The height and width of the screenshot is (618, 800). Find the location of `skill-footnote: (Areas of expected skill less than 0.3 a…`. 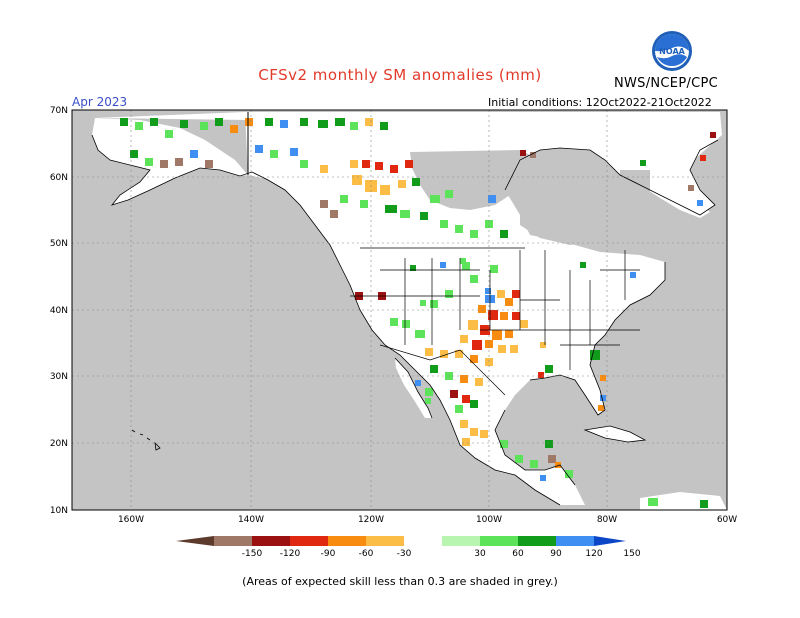

skill-footnote: (Areas of expected skill less than 0.3 a… is located at coordinates (400, 581).